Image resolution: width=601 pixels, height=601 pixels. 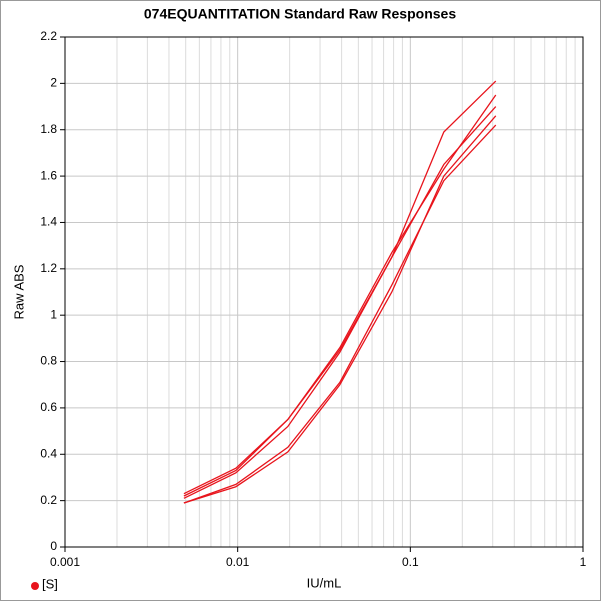 What do you see at coordinates (65, 562) in the screenshot?
I see `x-tick-label: 0.001` at bounding box center [65, 562].